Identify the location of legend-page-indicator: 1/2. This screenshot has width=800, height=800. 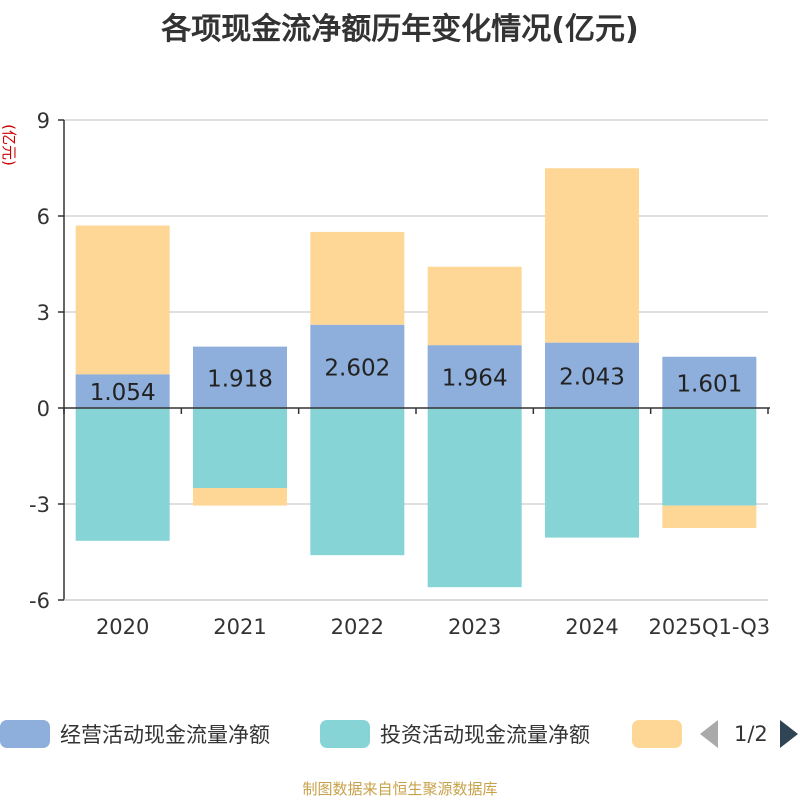
(751, 734).